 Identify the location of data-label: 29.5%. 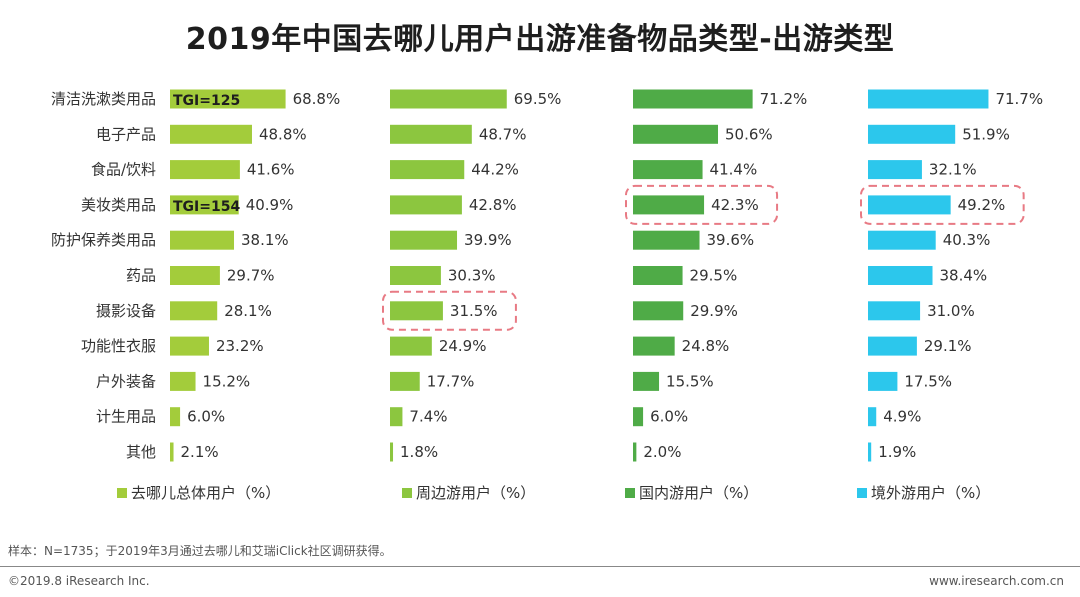
(714, 276).